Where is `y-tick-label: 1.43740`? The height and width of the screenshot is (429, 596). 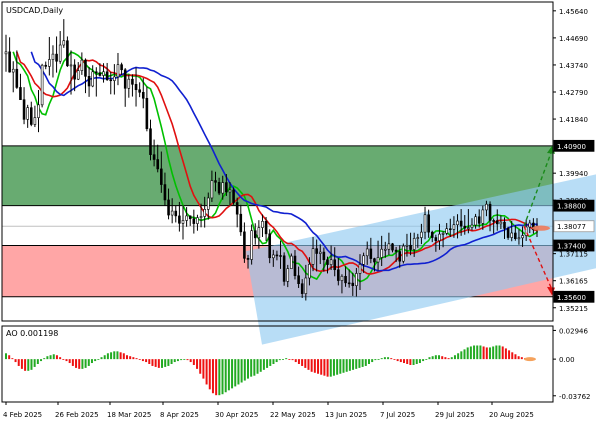 y-tick-label: 1.43740 is located at coordinates (573, 66).